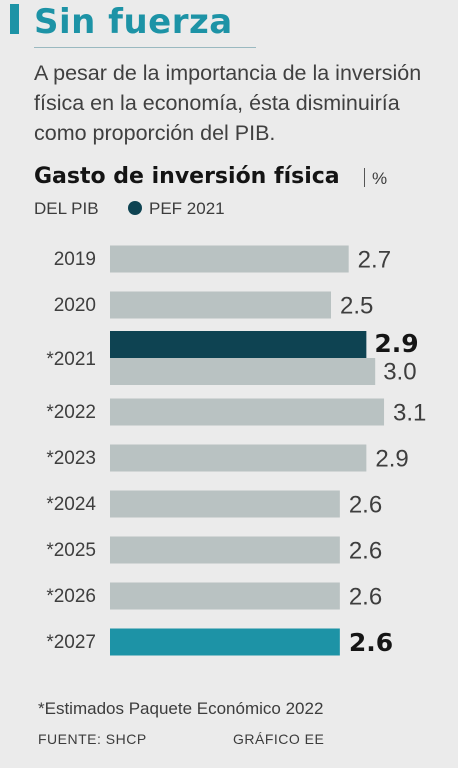 Image resolution: width=458 pixels, height=768 pixels. Describe the element at coordinates (181, 708) in the screenshot. I see `footnote: *Estimados Paquete Económico 2022` at that location.